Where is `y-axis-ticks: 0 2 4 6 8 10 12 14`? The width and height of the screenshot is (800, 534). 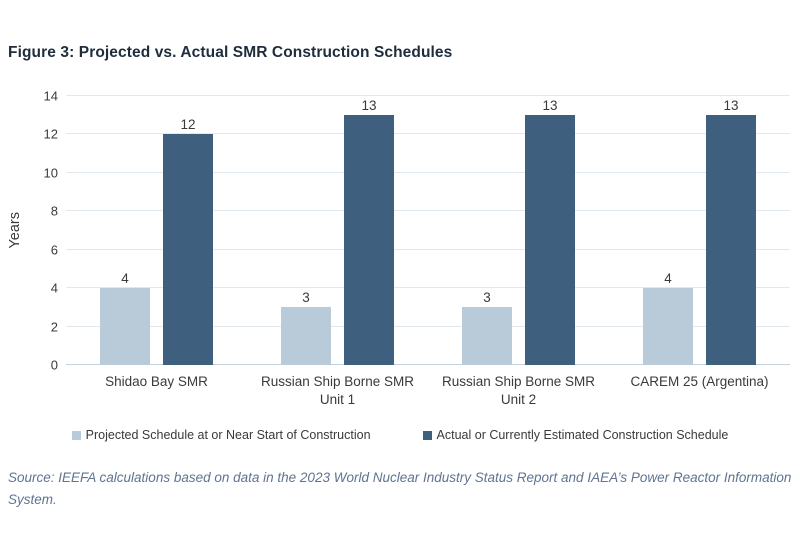
y-axis-ticks: 0 2 4 6 8 10 12 14 is located at coordinates (29, 231).